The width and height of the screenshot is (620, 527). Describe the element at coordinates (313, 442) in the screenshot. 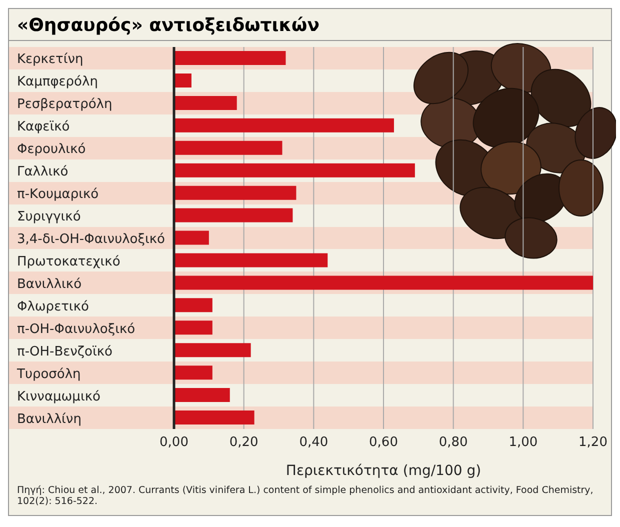

I see `x-tick-label: 0,40` at that location.